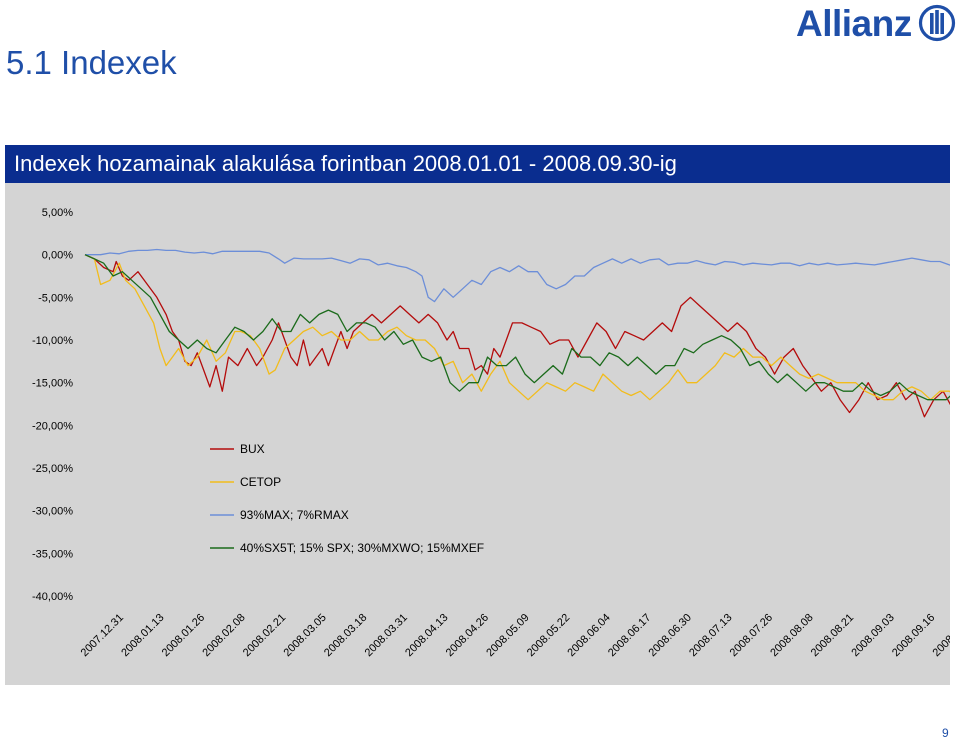 This screenshot has width=960, height=740. What do you see at coordinates (937, 23) in the screenshot?
I see `allianz-eagle-icon` at bounding box center [937, 23].